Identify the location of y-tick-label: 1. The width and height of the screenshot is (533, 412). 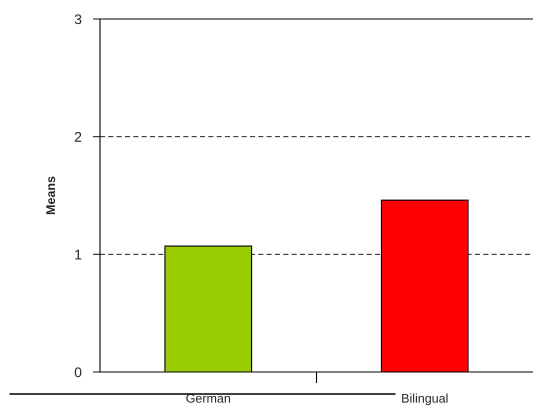
(78, 255).